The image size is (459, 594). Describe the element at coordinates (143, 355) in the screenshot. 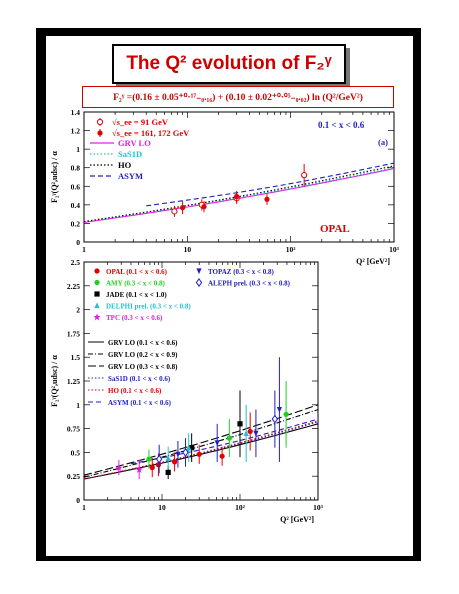

I see `panel-b-legend-curve-item: GRV LO (0.2 < x < 0.9)` at that location.